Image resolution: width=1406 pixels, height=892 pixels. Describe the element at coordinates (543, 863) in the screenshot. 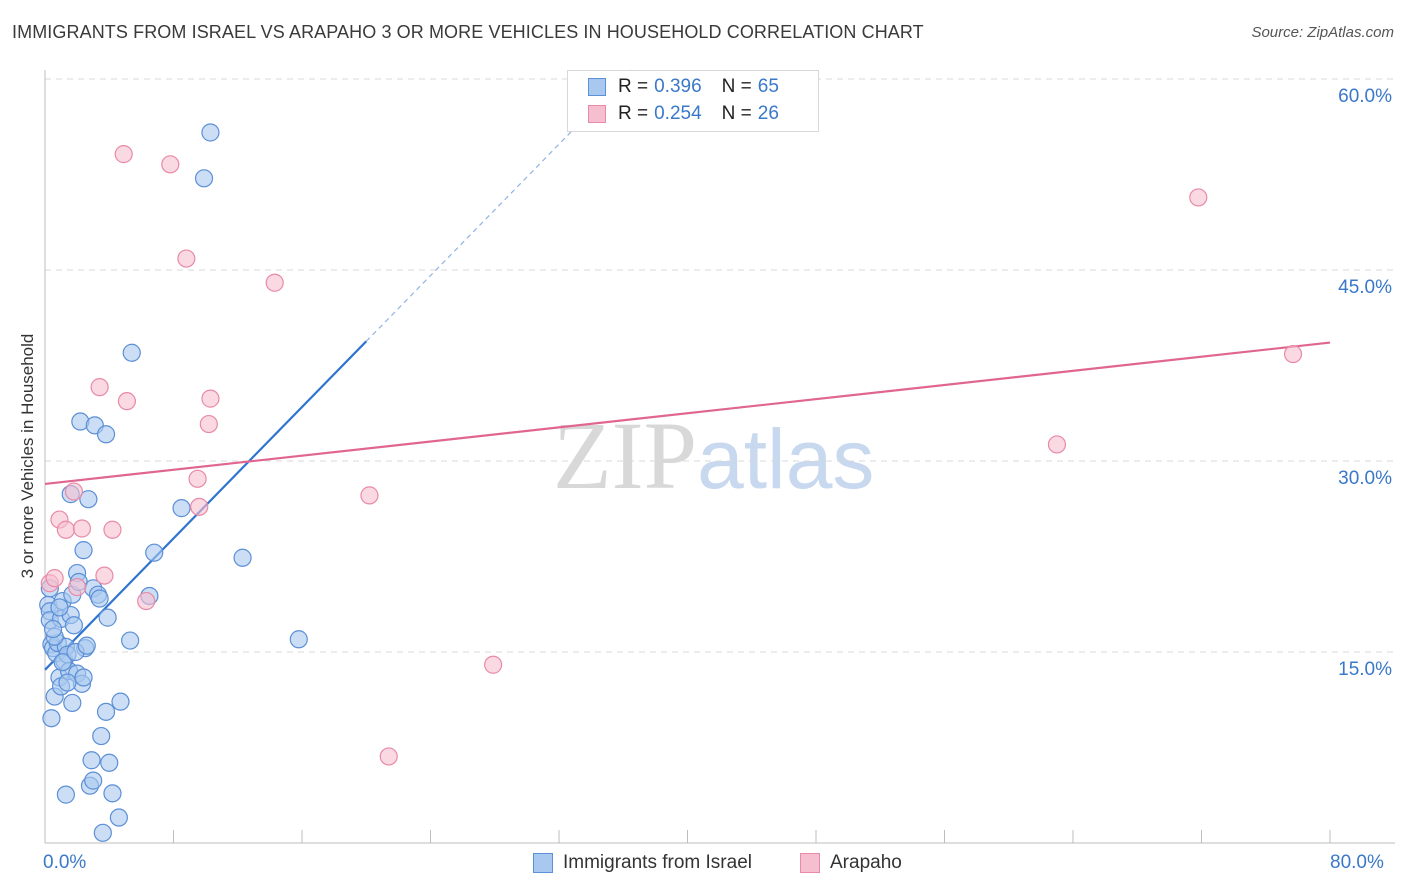

I see `bottom-legend-swatch-israel` at that location.